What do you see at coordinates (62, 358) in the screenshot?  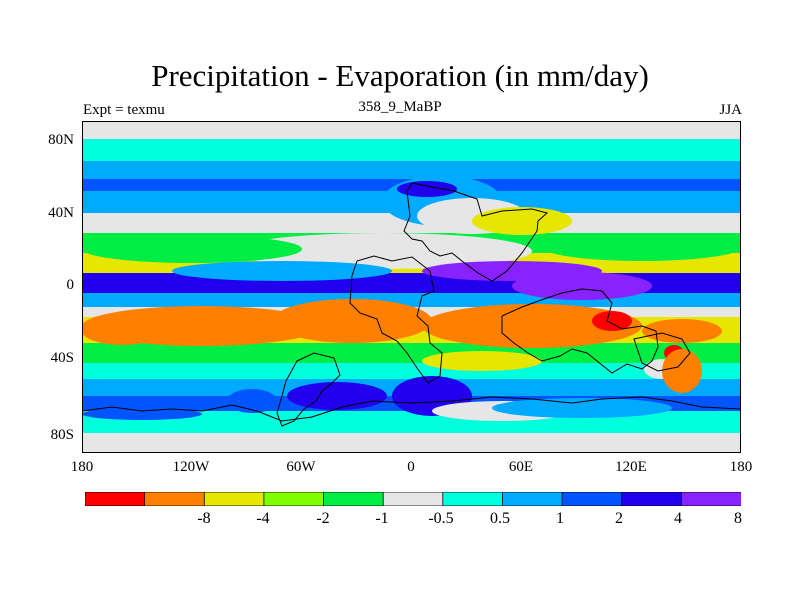 I see `y-tick-label: 40S` at bounding box center [62, 358].